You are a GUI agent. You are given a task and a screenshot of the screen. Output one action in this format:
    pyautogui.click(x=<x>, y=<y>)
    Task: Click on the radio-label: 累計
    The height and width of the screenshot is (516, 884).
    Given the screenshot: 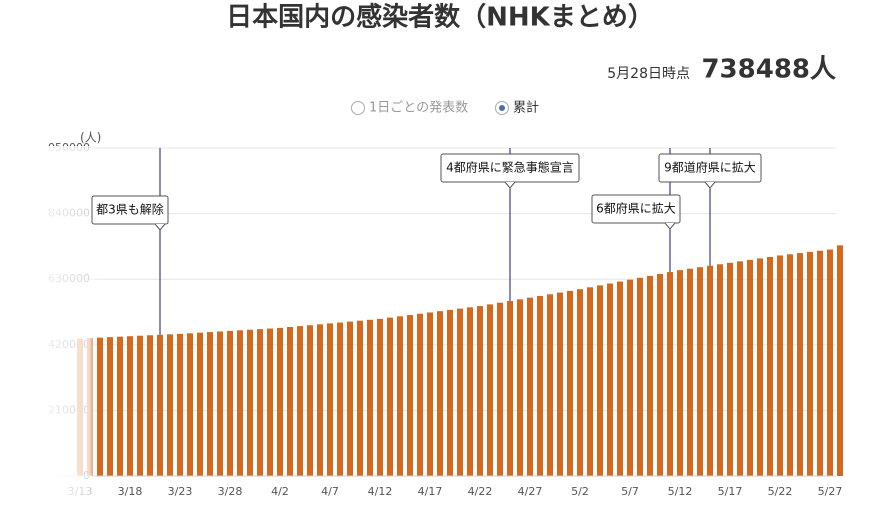 What is the action you would take?
    pyautogui.click(x=526, y=108)
    